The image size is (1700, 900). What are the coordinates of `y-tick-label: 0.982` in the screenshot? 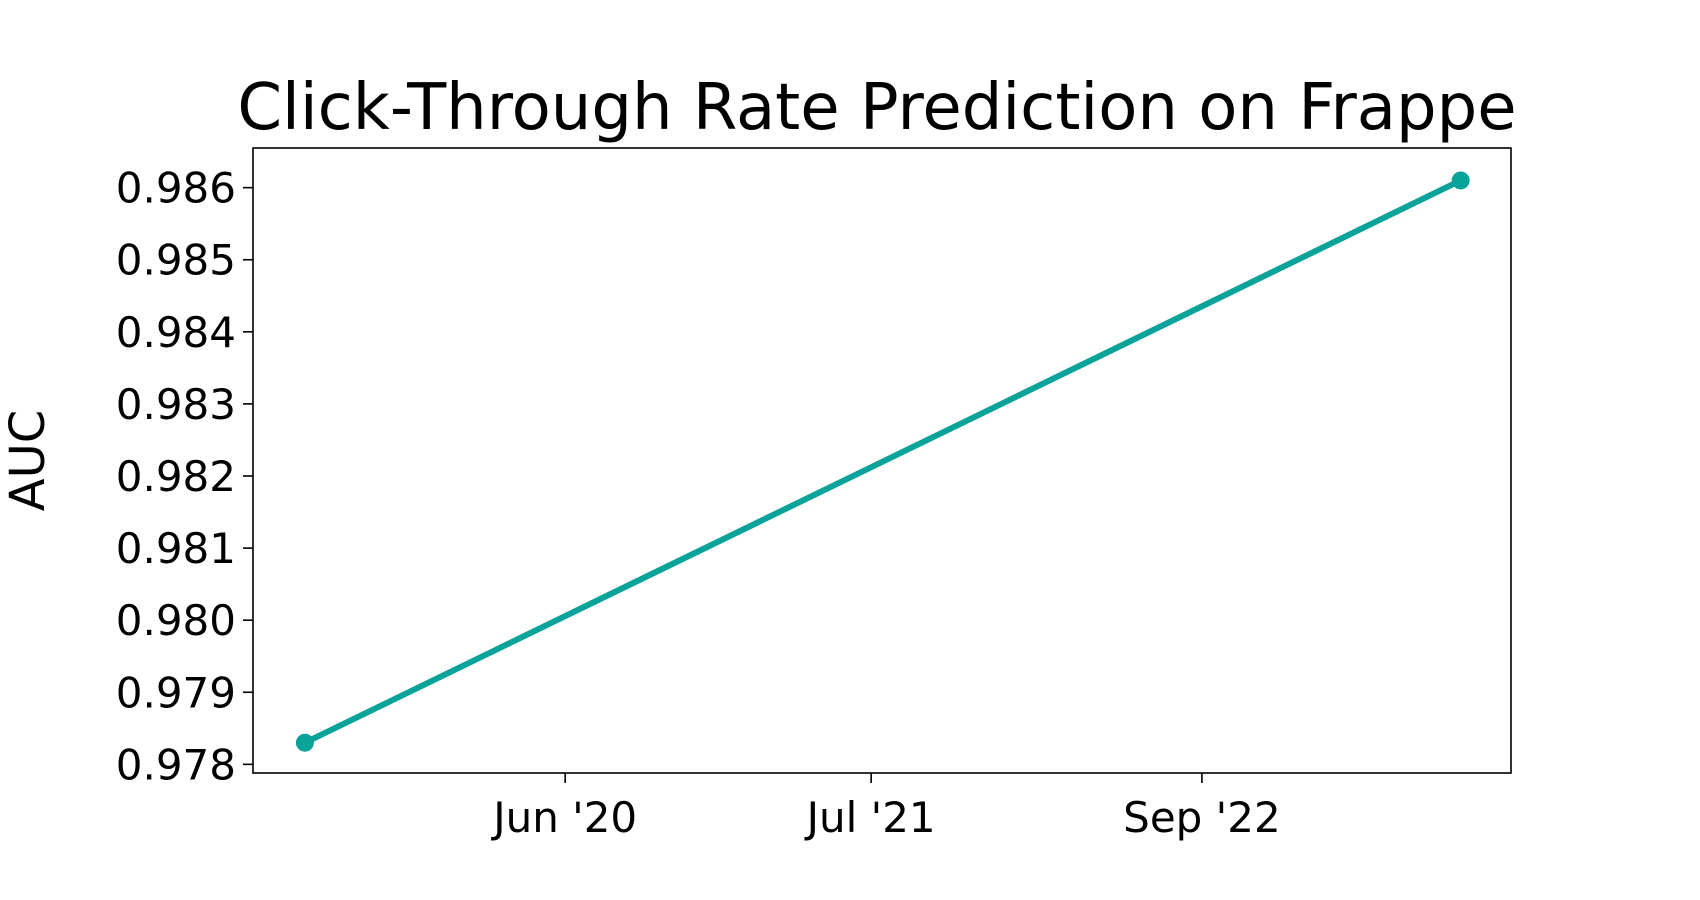 It's located at (176, 476).